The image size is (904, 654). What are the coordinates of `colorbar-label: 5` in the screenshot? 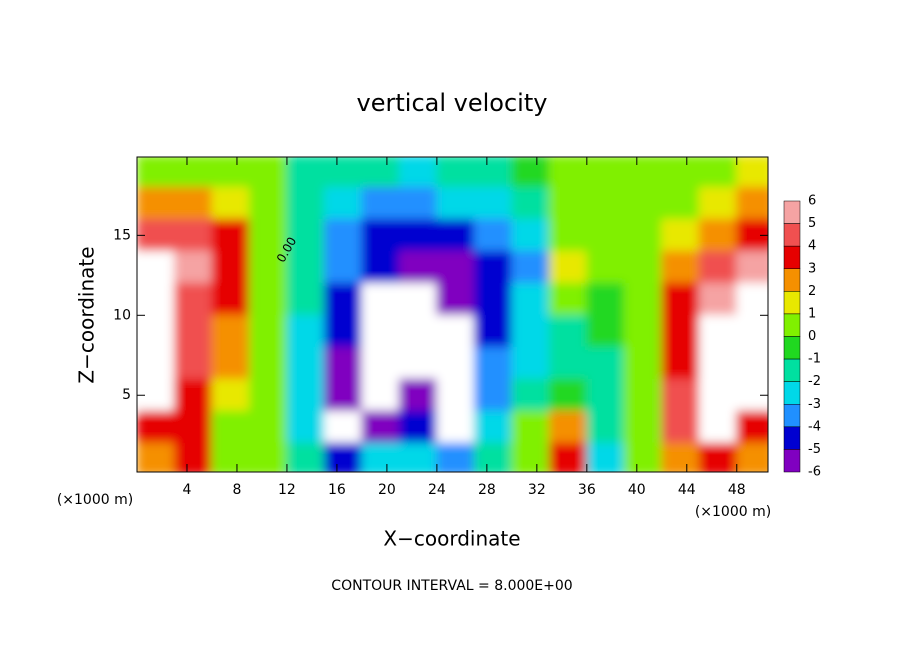 It's located at (812, 223).